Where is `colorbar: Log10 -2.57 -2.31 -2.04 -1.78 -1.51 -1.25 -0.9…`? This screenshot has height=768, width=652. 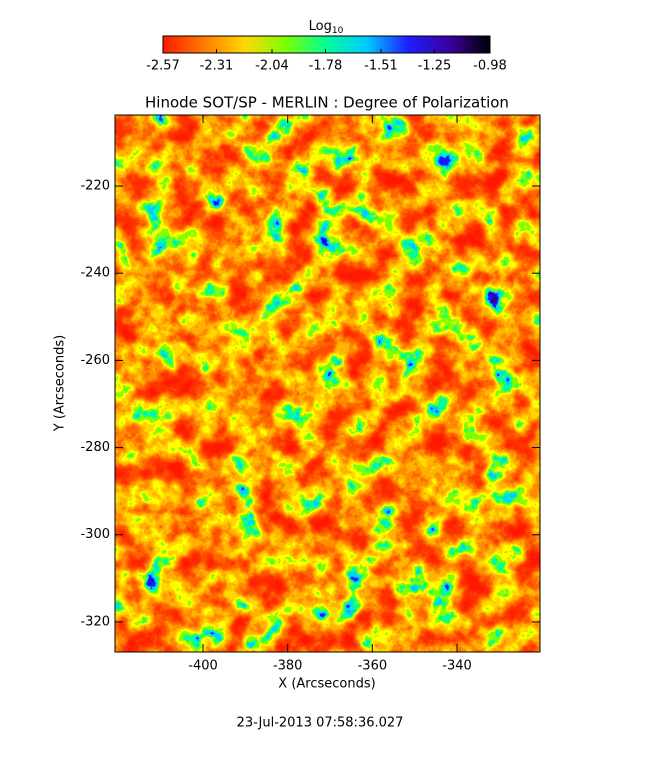 colorbar: Log10 -2.57 -2.31 -2.04 -1.78 -1.51 -1.25 -0.9… is located at coordinates (326, 46).